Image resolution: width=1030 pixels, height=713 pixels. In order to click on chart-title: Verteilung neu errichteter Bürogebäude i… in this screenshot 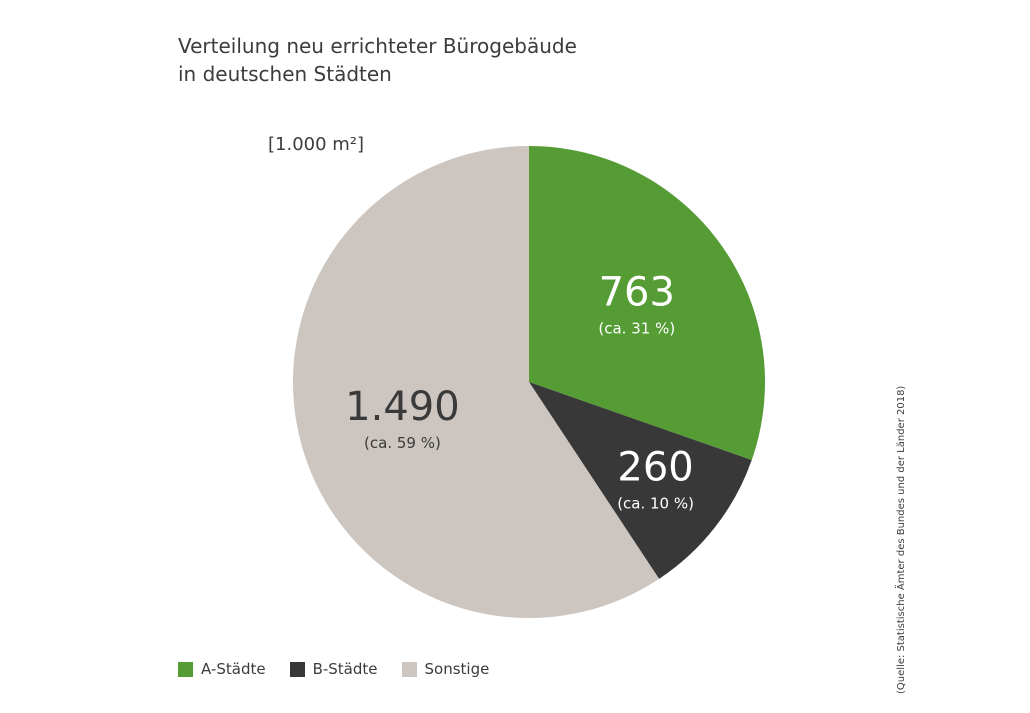, I will do `click(377, 60)`.